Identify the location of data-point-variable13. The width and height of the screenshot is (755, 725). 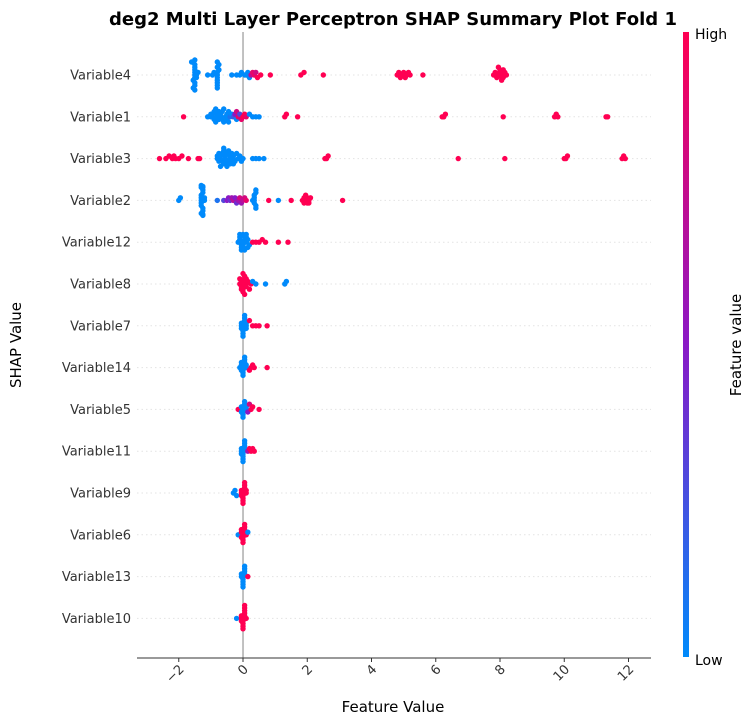
(241, 574).